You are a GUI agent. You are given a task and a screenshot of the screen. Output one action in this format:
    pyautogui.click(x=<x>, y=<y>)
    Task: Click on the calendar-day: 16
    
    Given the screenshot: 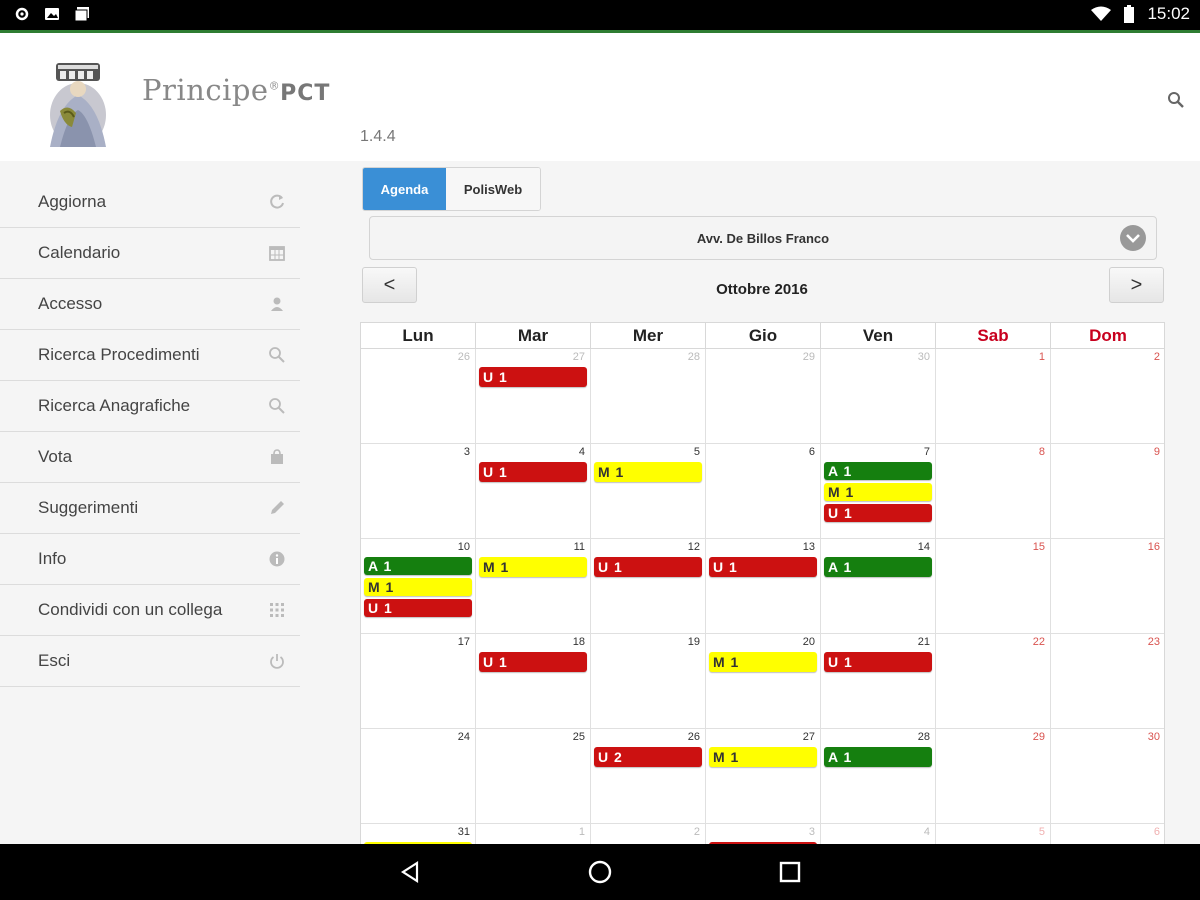 What is the action you would take?
    pyautogui.click(x=1107, y=586)
    